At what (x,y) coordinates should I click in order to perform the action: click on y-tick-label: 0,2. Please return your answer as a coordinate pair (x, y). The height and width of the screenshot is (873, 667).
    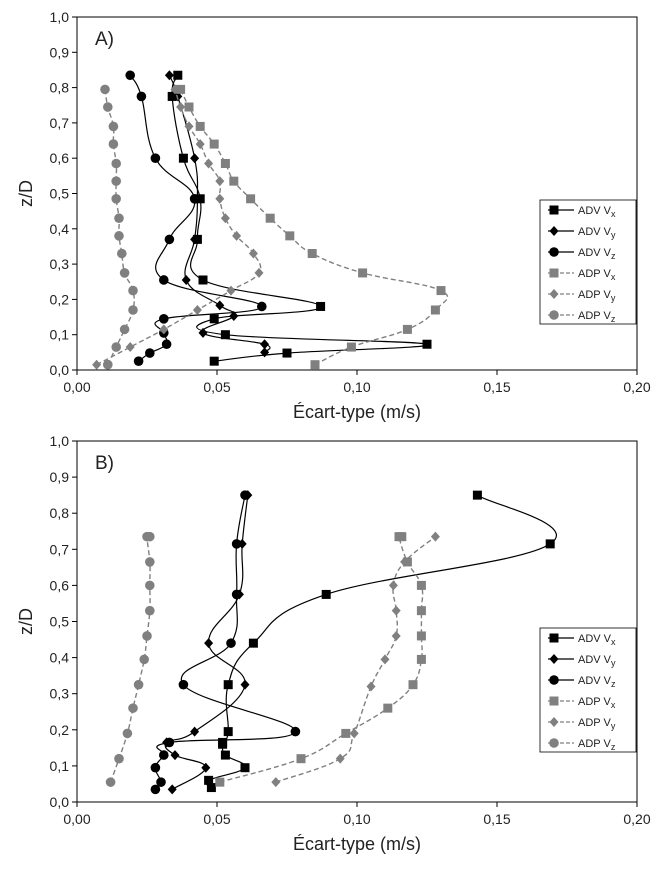
    Looking at the image, I should click on (60, 299).